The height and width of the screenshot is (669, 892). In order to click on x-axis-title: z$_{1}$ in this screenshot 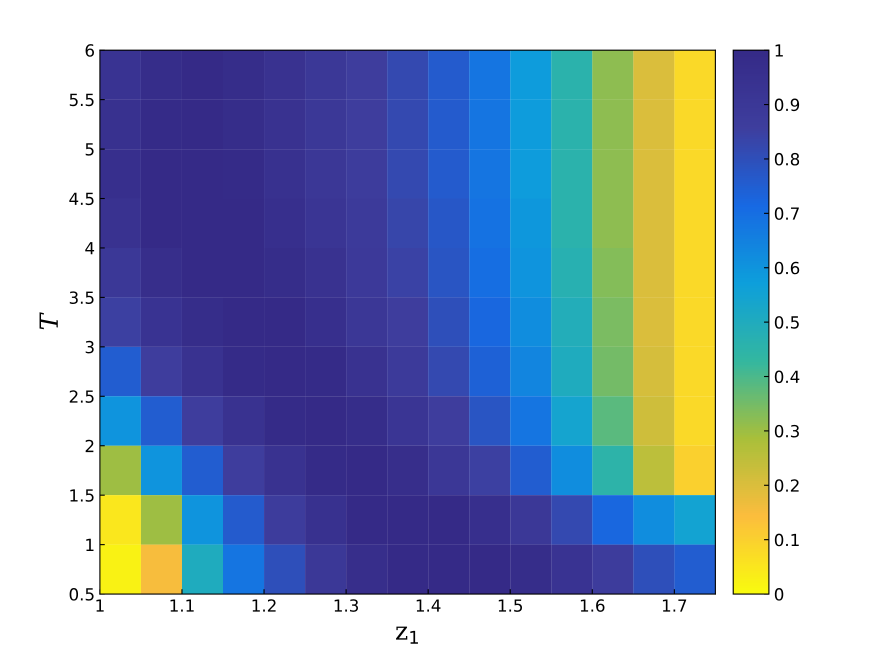, I will do `click(407, 635)`.